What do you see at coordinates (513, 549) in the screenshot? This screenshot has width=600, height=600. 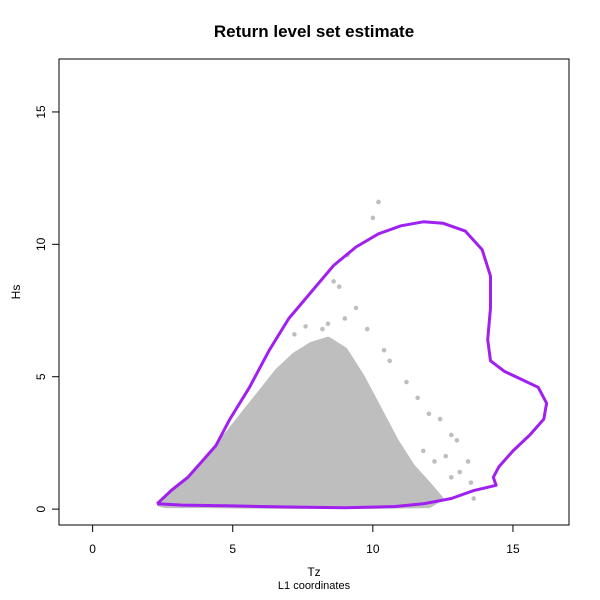 I see `x-tick-label-3: 15` at bounding box center [513, 549].